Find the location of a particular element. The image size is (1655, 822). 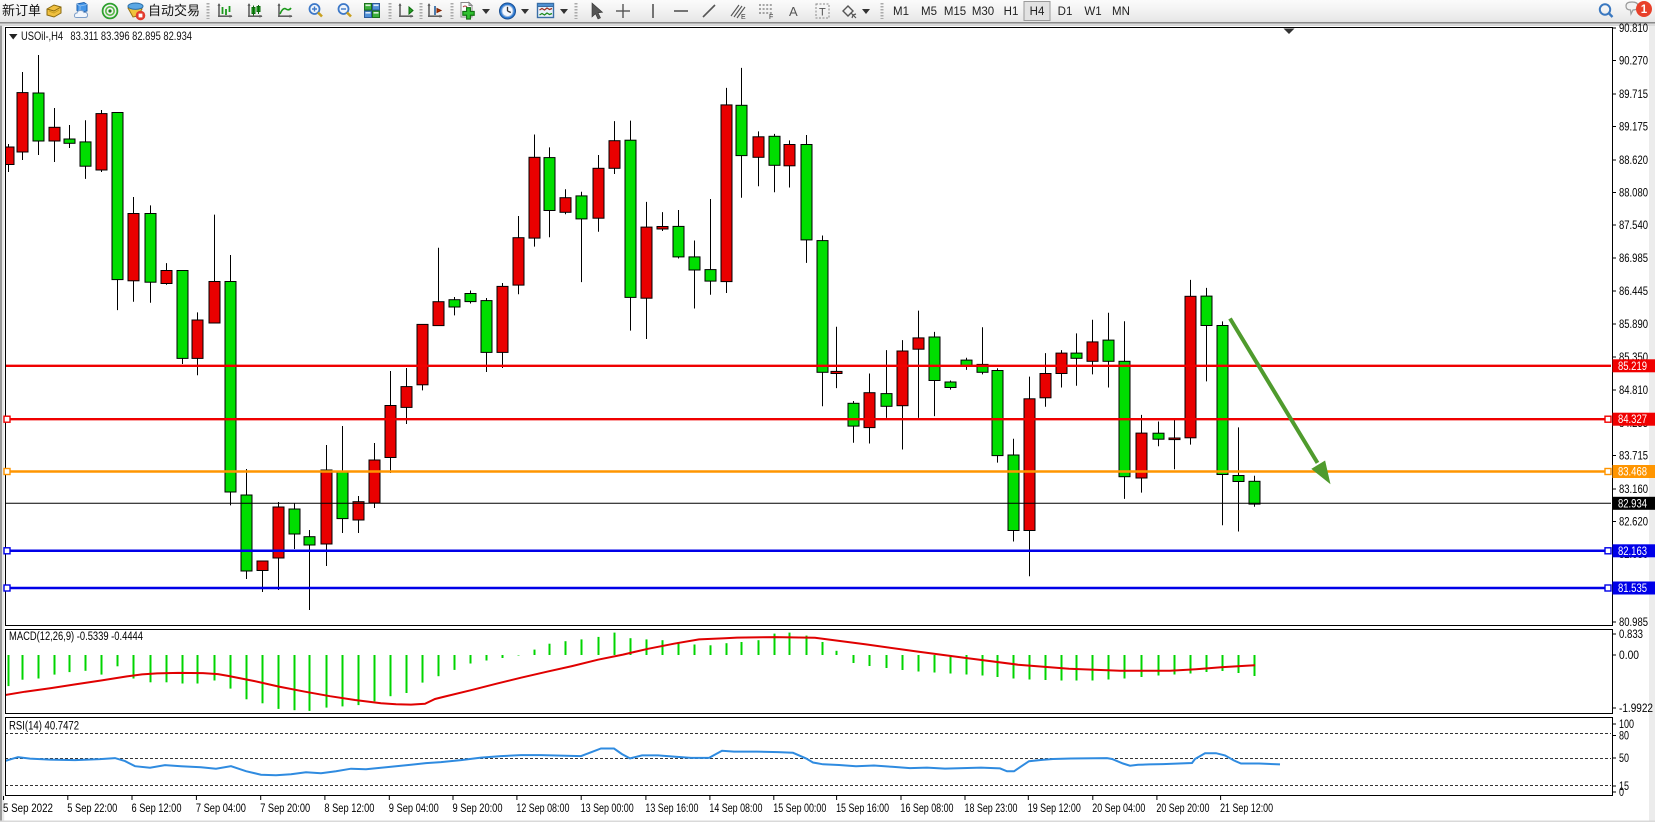

svg-text: 82.163 is located at coordinates (1632, 552).